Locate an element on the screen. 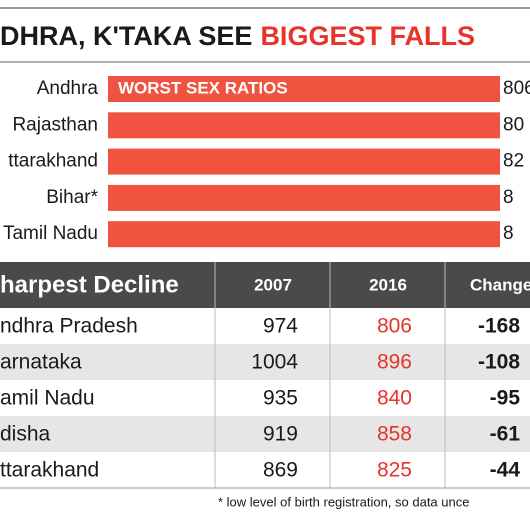 This screenshot has width=530, height=530. table-cell: 919 is located at coordinates (280, 434).